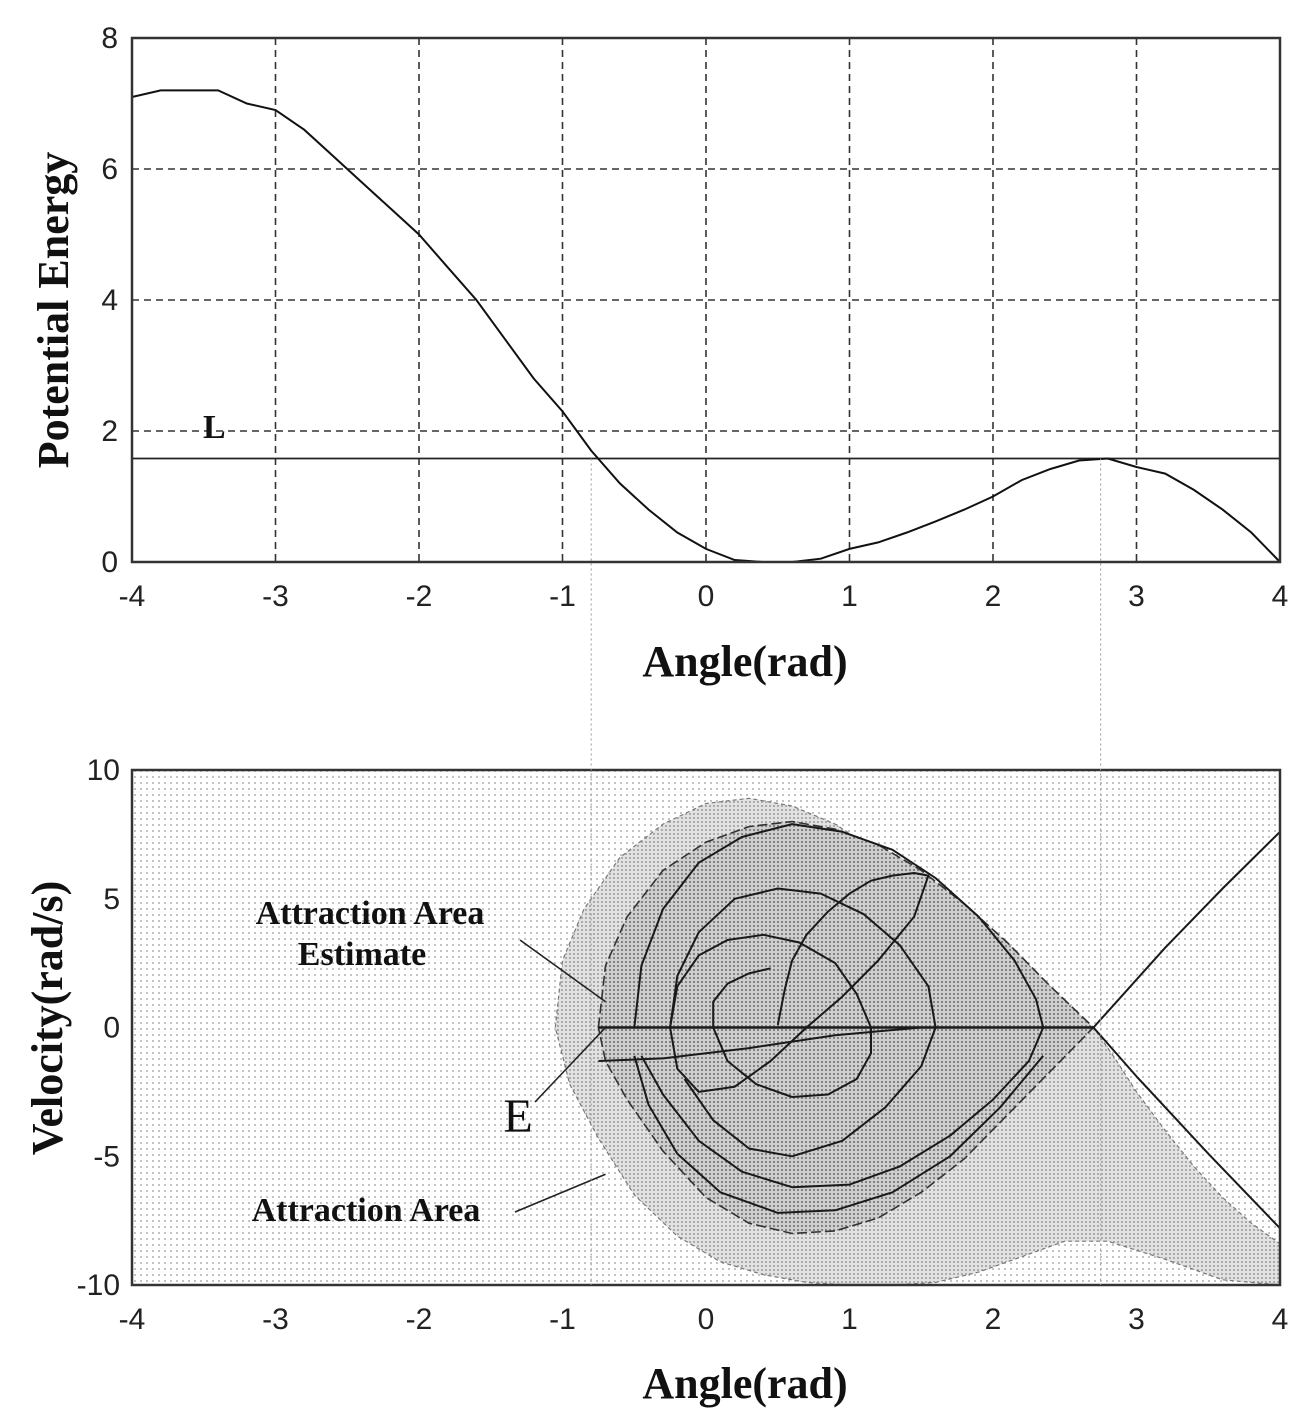 The width and height of the screenshot is (1303, 1423). I want to click on top-x-tick-label: -3, so click(275, 596).